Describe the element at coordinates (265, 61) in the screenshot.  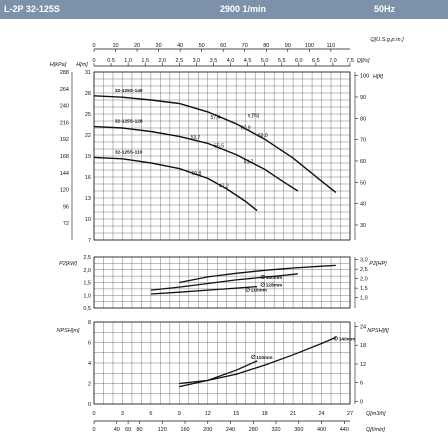
I see `tick-label-ls: 5,0` at that location.